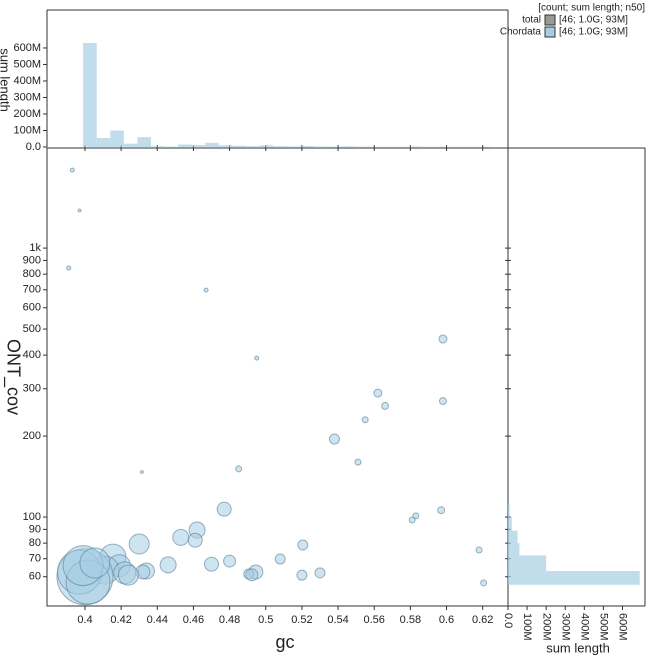 The height and width of the screenshot is (655, 649). Describe the element at coordinates (482, 620) in the screenshot. I see `x-tick-label: 0.62` at that location.